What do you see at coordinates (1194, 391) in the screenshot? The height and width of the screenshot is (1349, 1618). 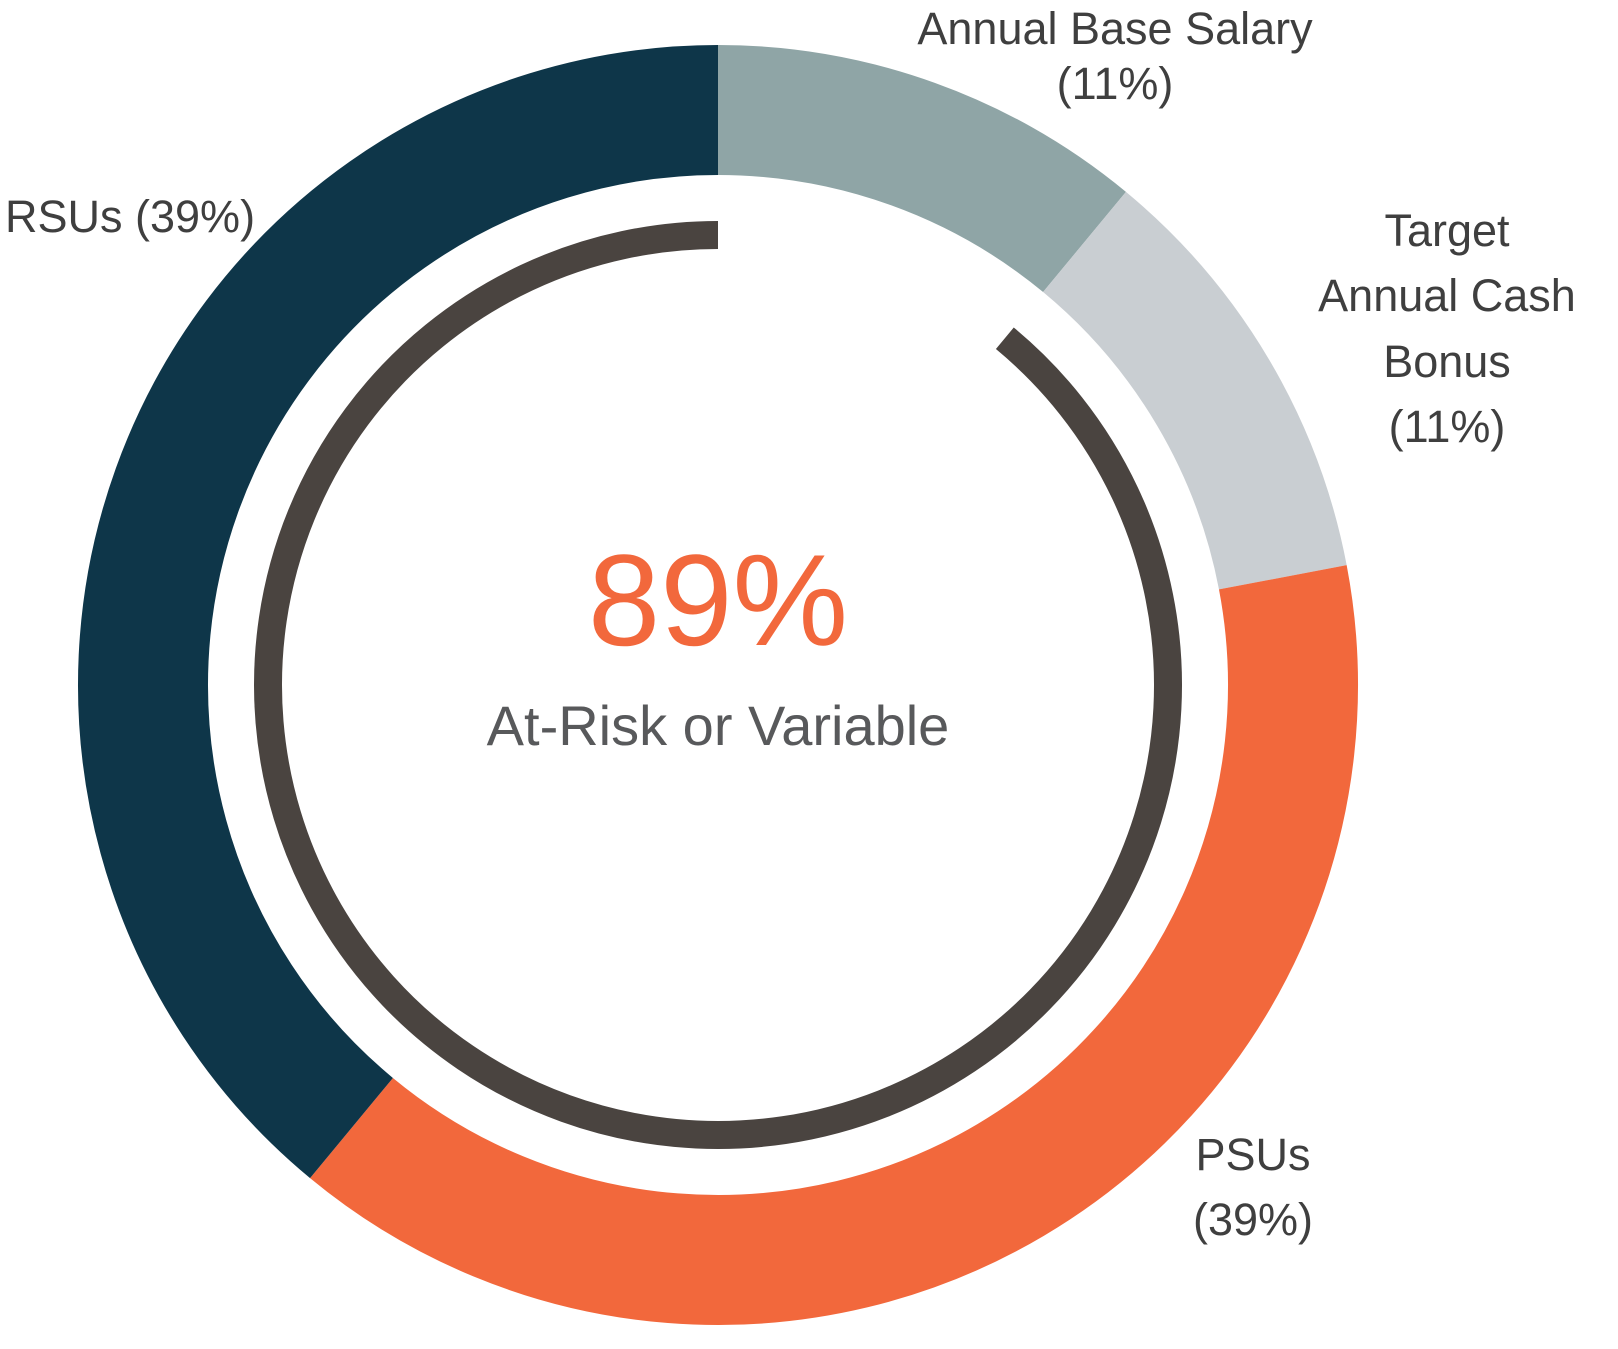 I see `donut-segment-target-annual-cash-bonus` at bounding box center [1194, 391].